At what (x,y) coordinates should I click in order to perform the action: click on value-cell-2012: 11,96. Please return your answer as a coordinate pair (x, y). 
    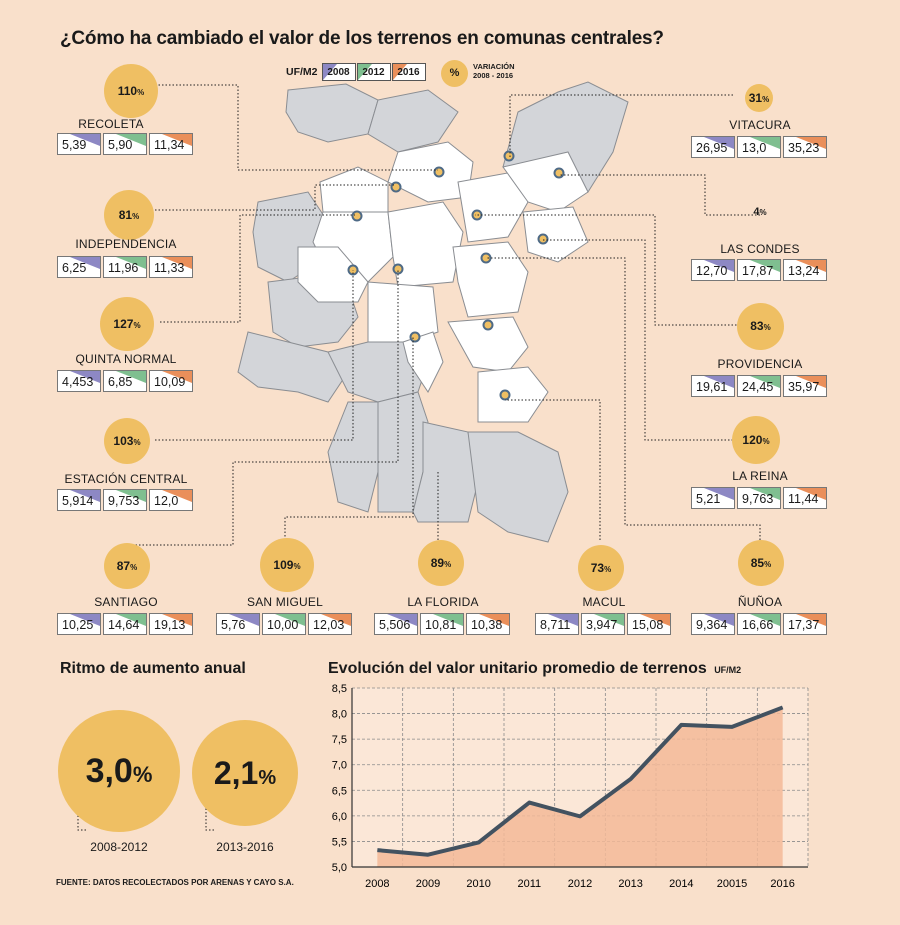
    Looking at the image, I should click on (125, 267).